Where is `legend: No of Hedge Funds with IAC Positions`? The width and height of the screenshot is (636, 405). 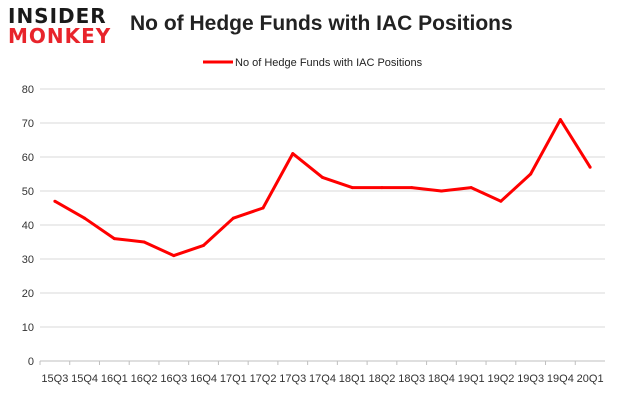 legend: No of Hedge Funds with IAC Positions is located at coordinates (313, 63).